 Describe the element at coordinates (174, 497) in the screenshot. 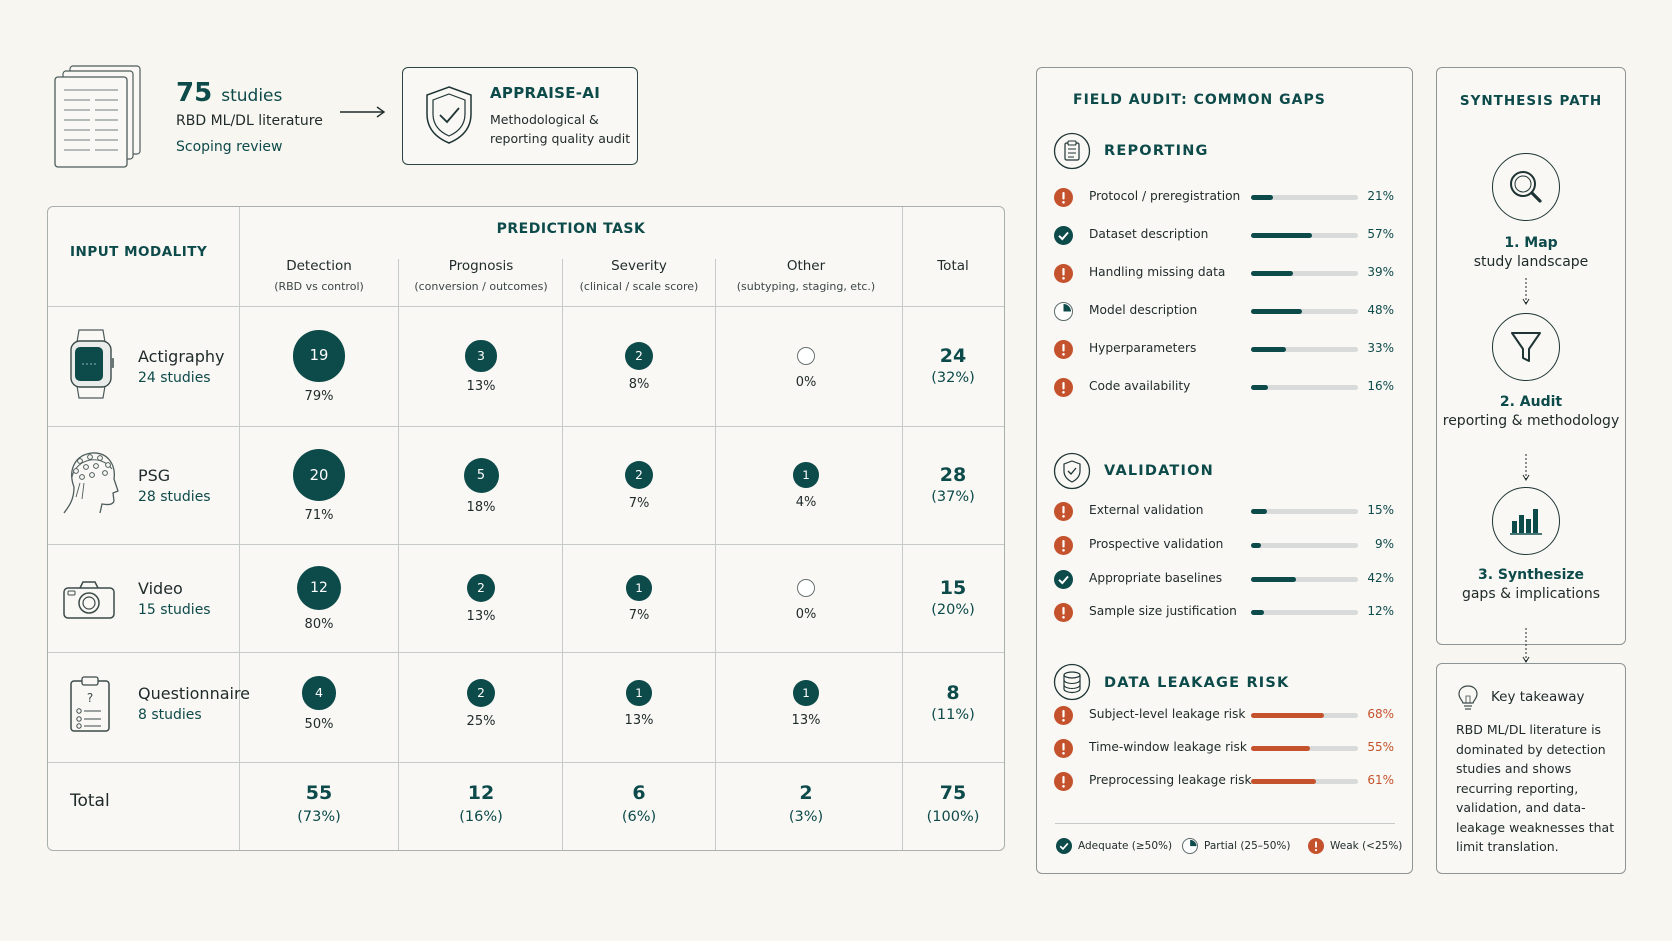

I see `row-study-count: 28 studies` at that location.